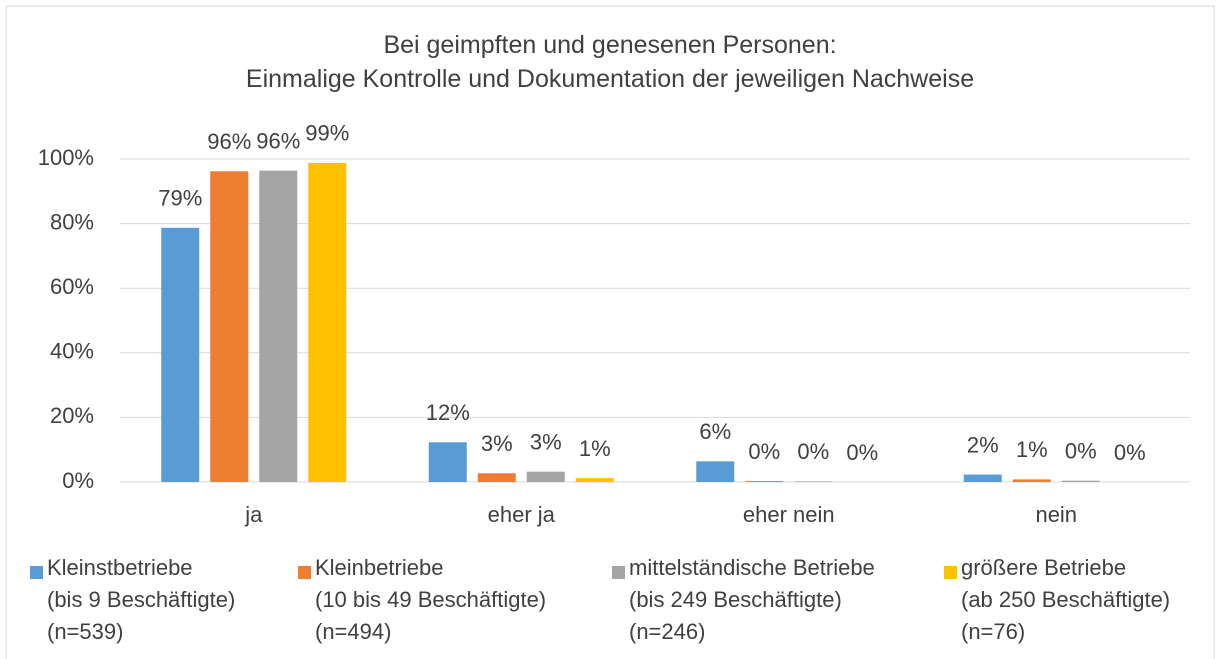 The image size is (1220, 659). I want to click on x-tick-label: eher ja, so click(522, 514).